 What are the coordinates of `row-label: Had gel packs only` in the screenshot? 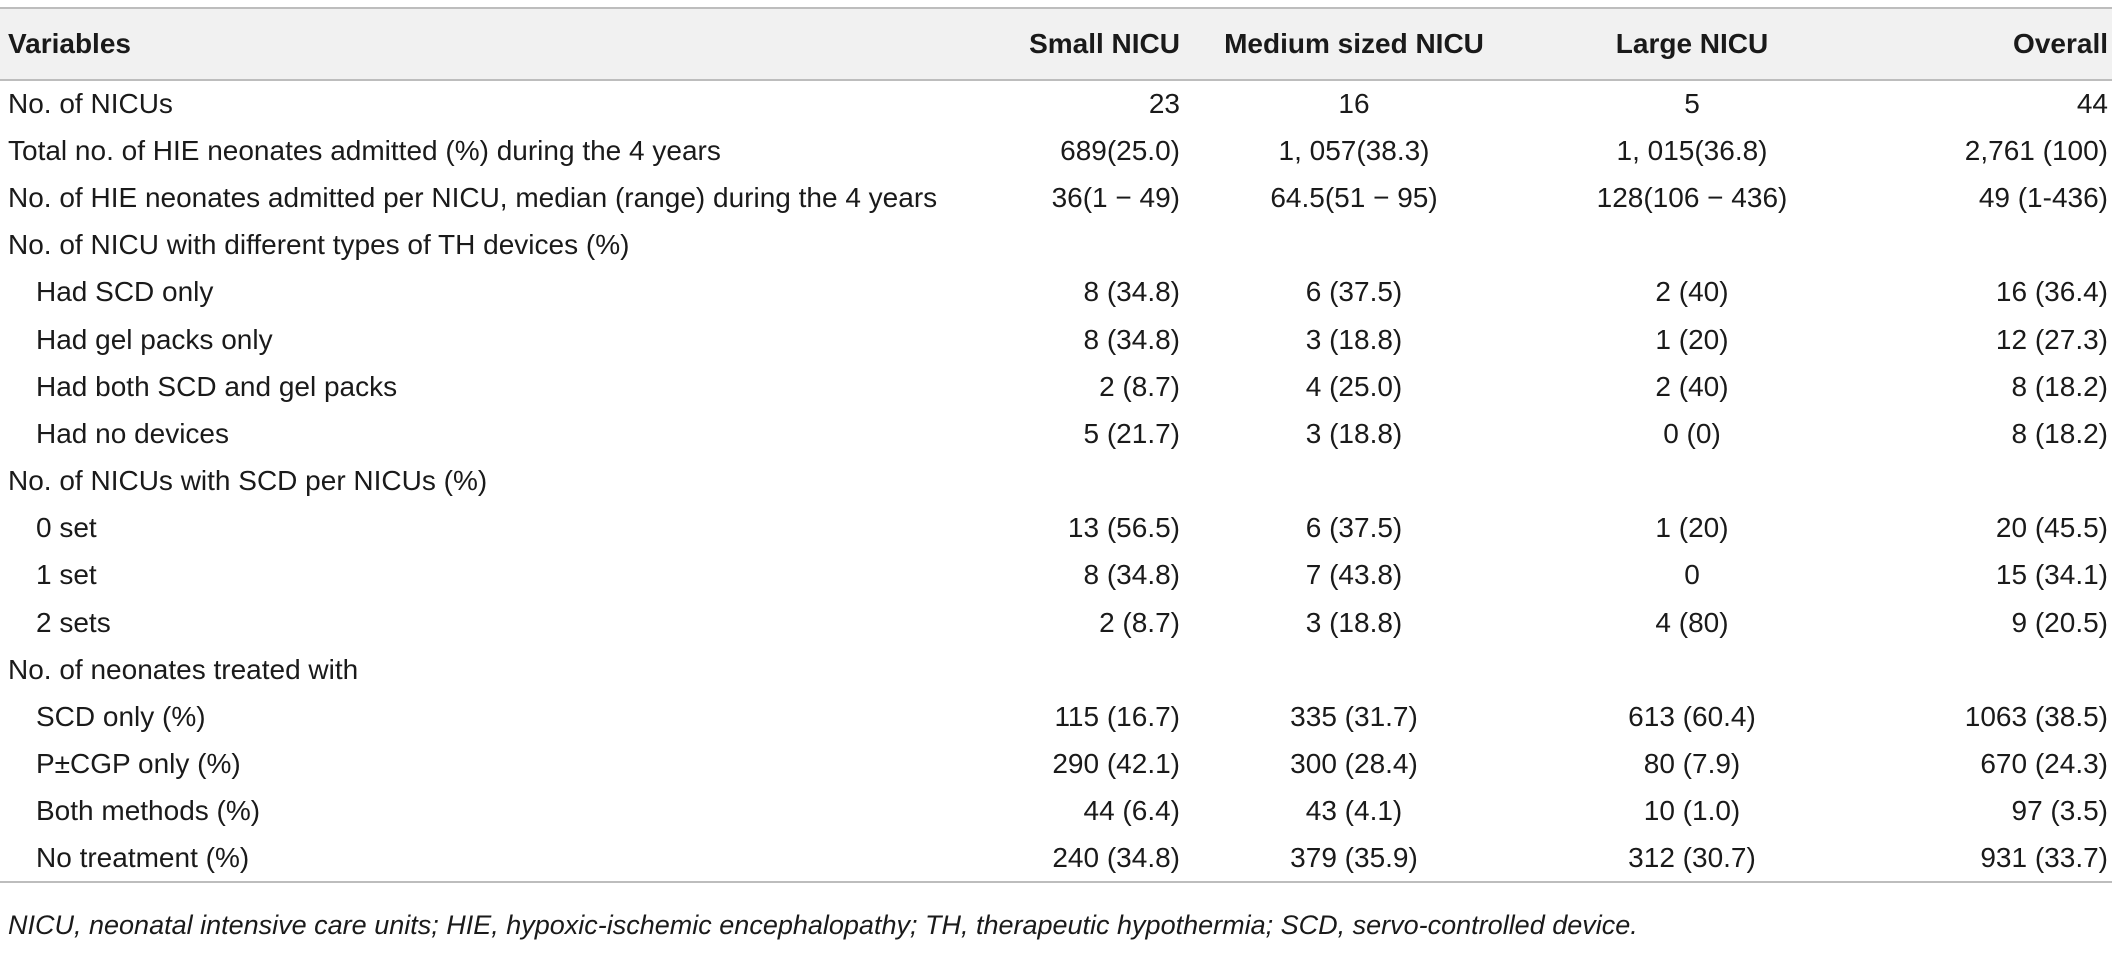 It's located at (154, 339).